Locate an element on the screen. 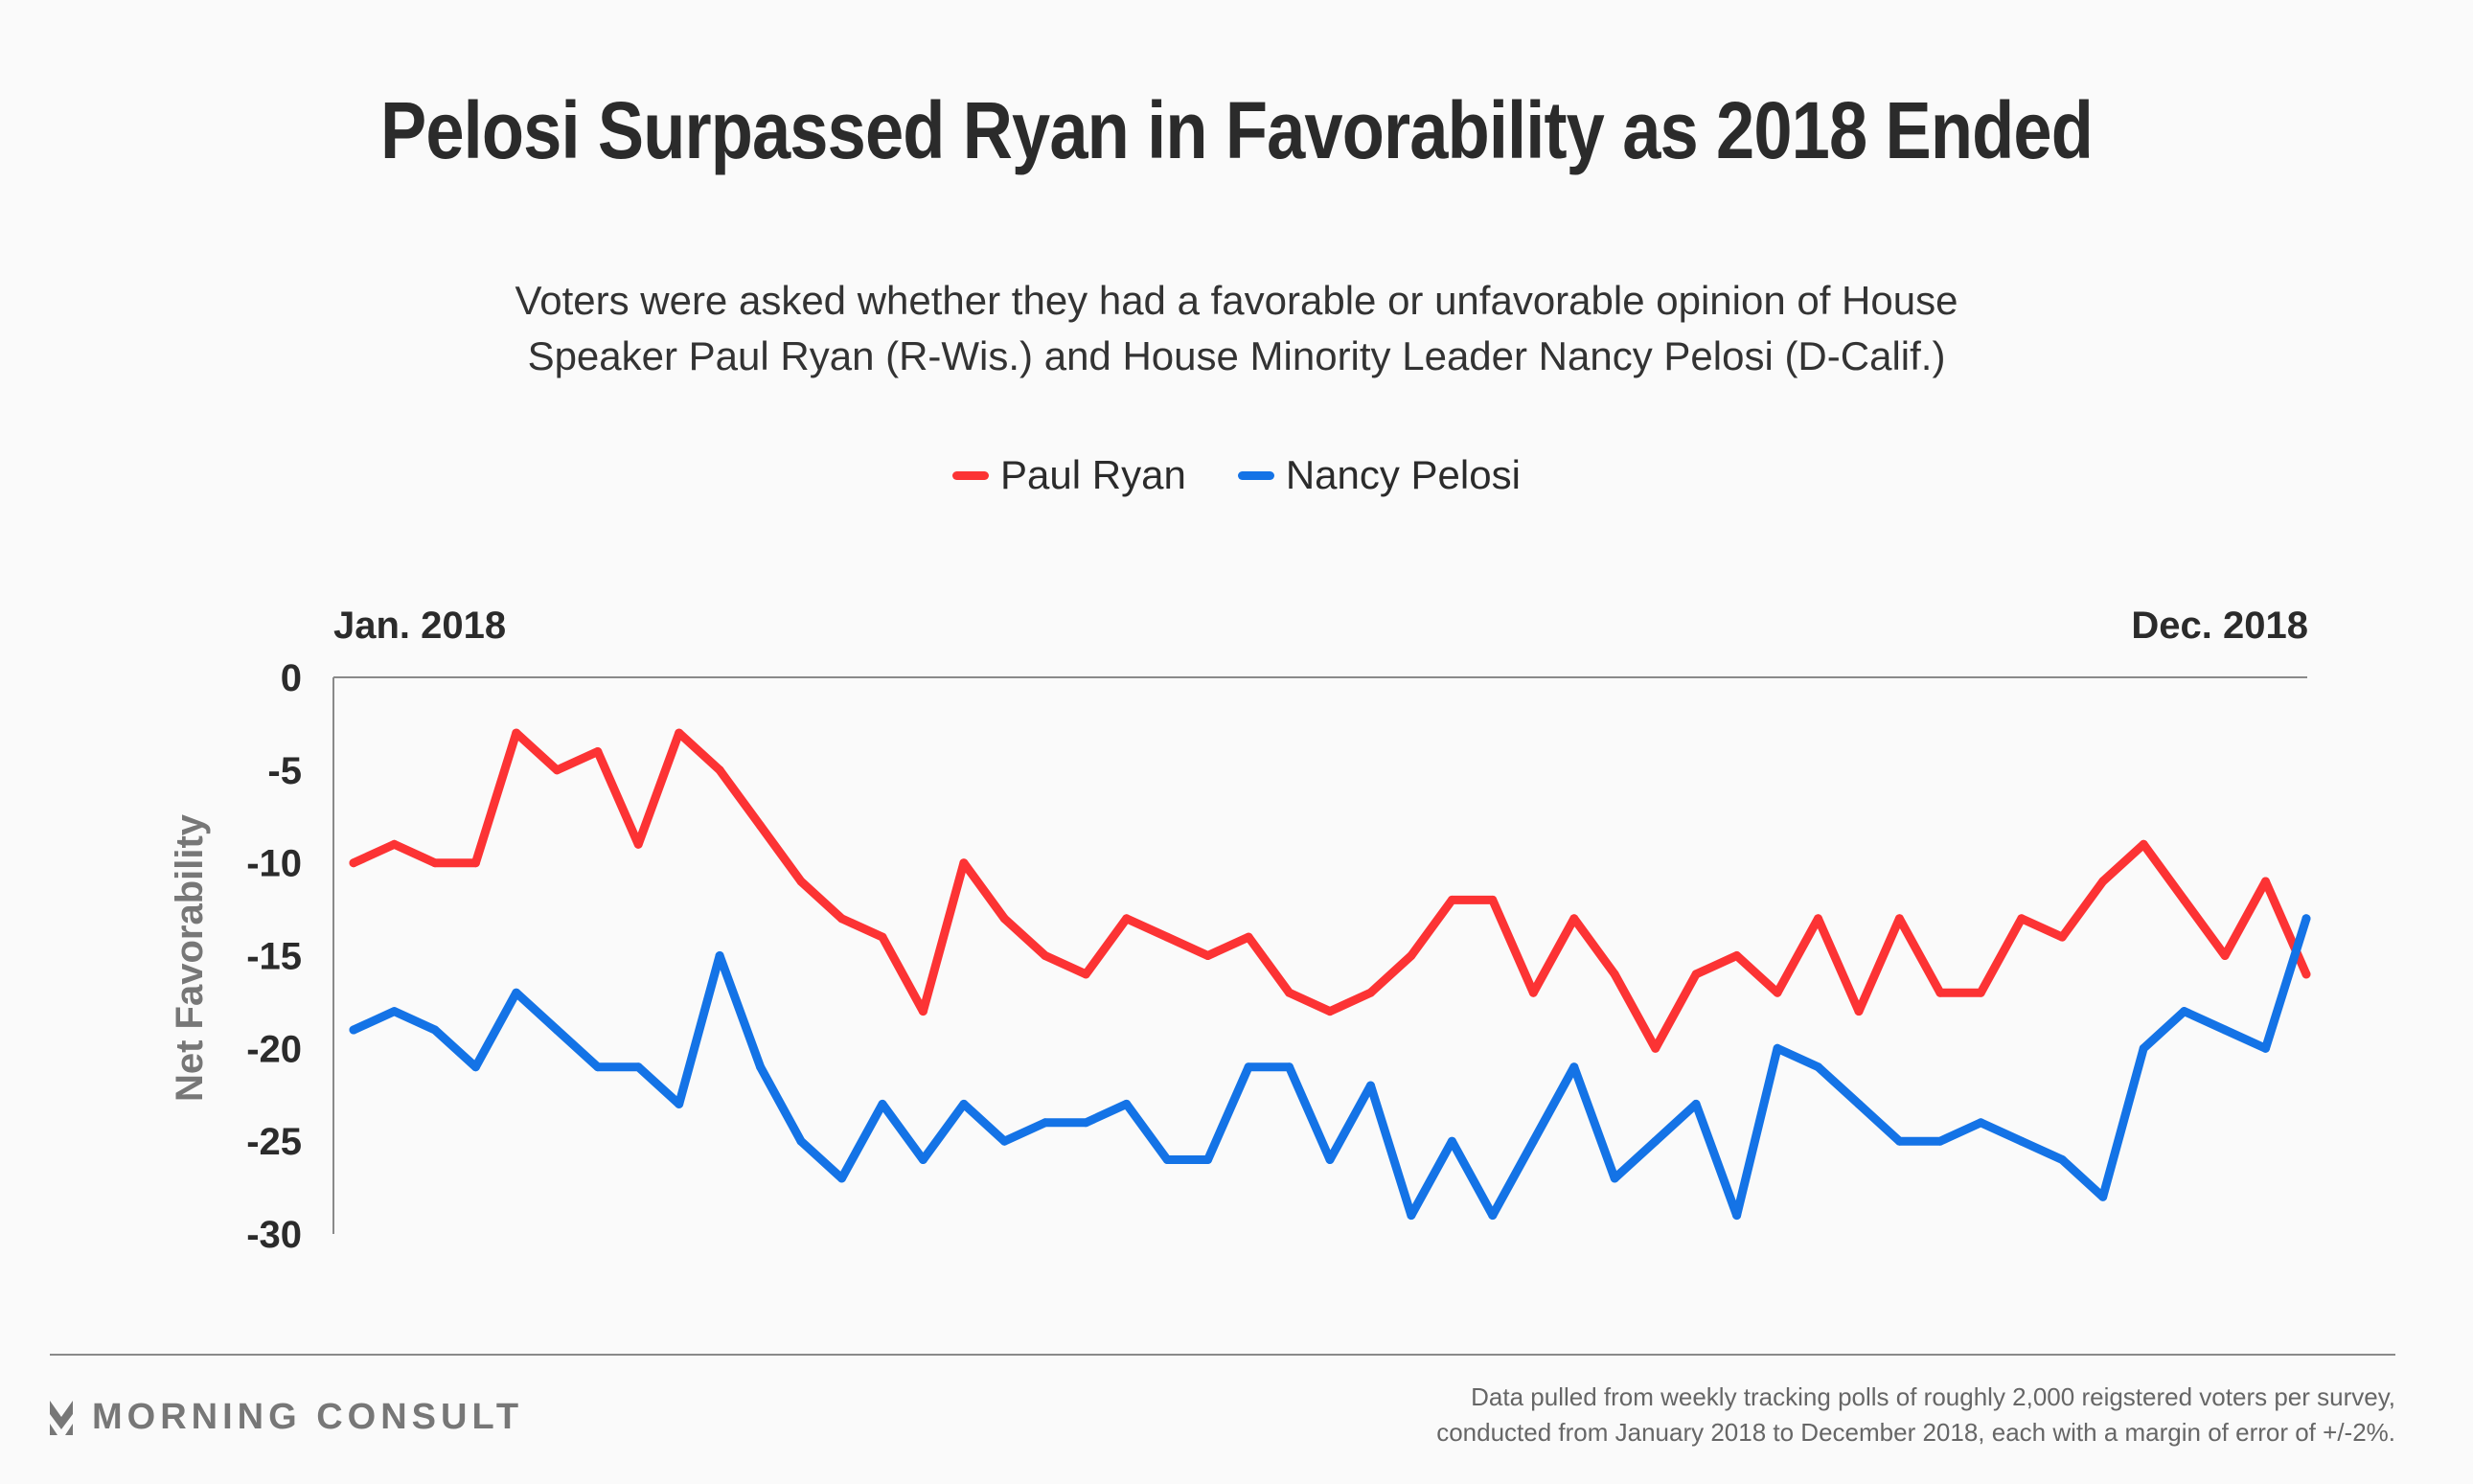 This screenshot has height=1484, width=2473. legend-swatch-paul-ryan is located at coordinates (971, 475).